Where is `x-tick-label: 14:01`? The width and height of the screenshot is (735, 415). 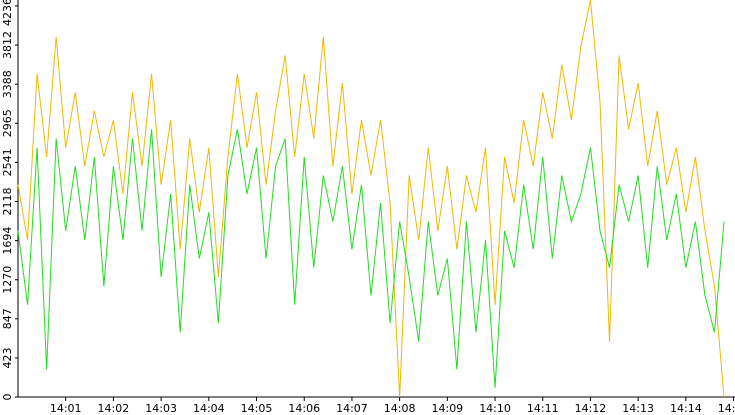
x-tick-label: 14:01 is located at coordinates (66, 408).